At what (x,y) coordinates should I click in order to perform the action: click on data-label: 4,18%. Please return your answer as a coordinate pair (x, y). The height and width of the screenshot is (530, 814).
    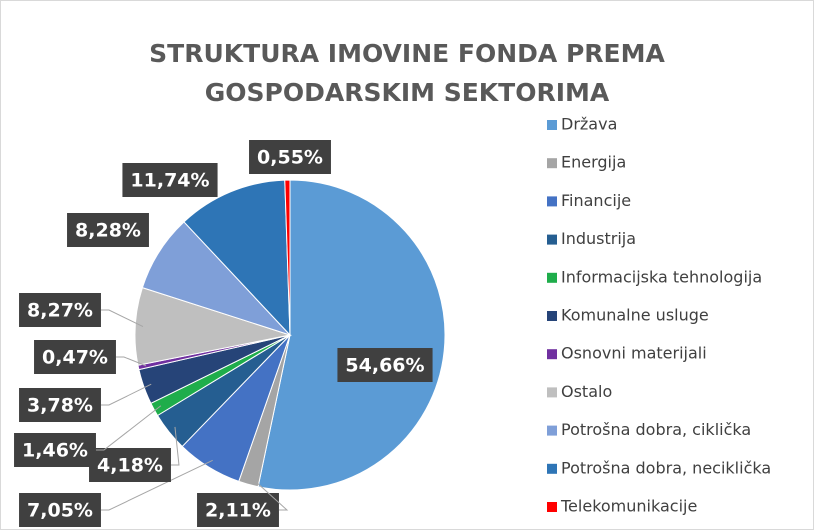
    Looking at the image, I should click on (130, 466).